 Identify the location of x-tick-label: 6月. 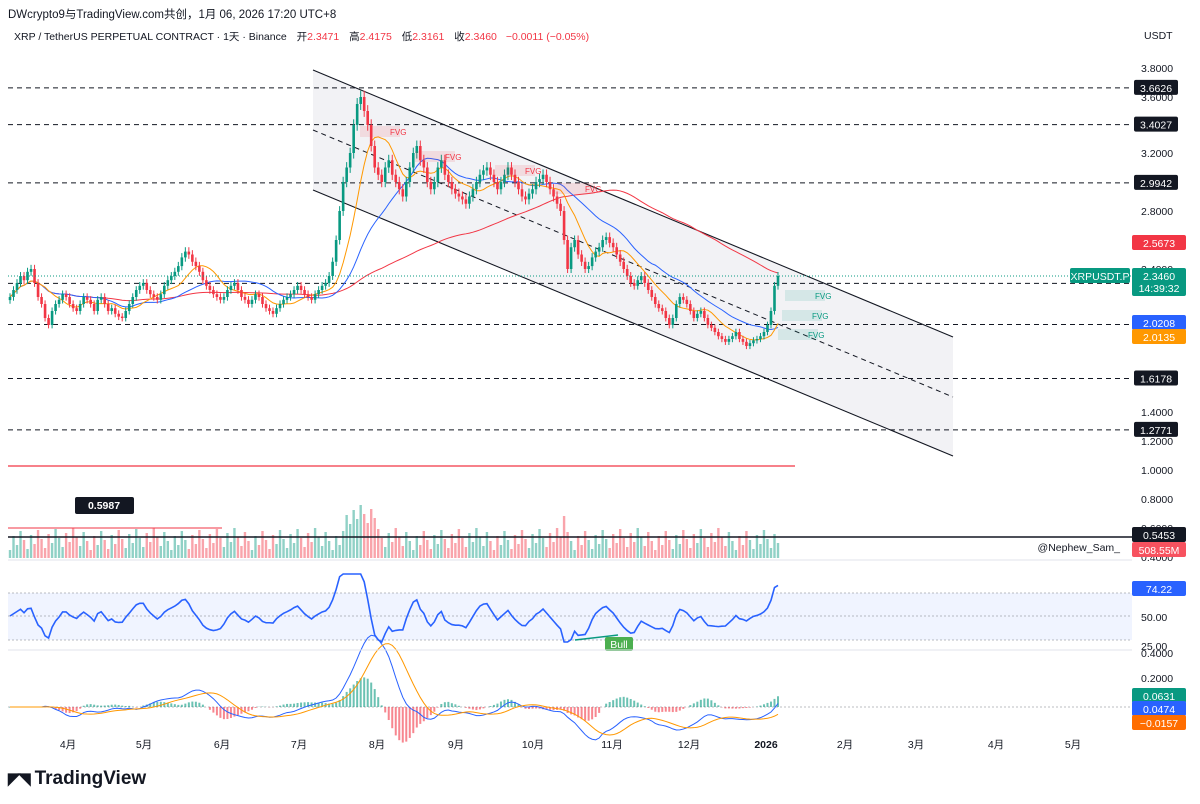
(222, 745).